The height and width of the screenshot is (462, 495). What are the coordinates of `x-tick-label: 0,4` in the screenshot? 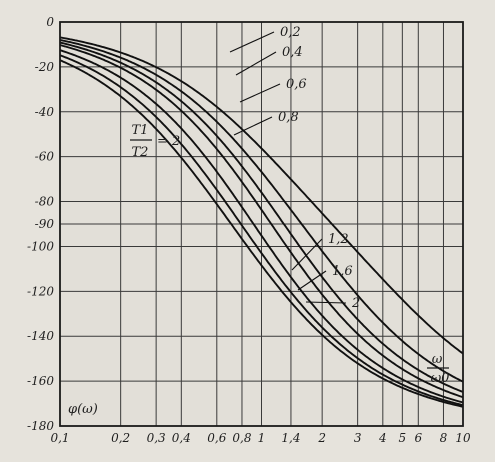 It's located at (181, 438).